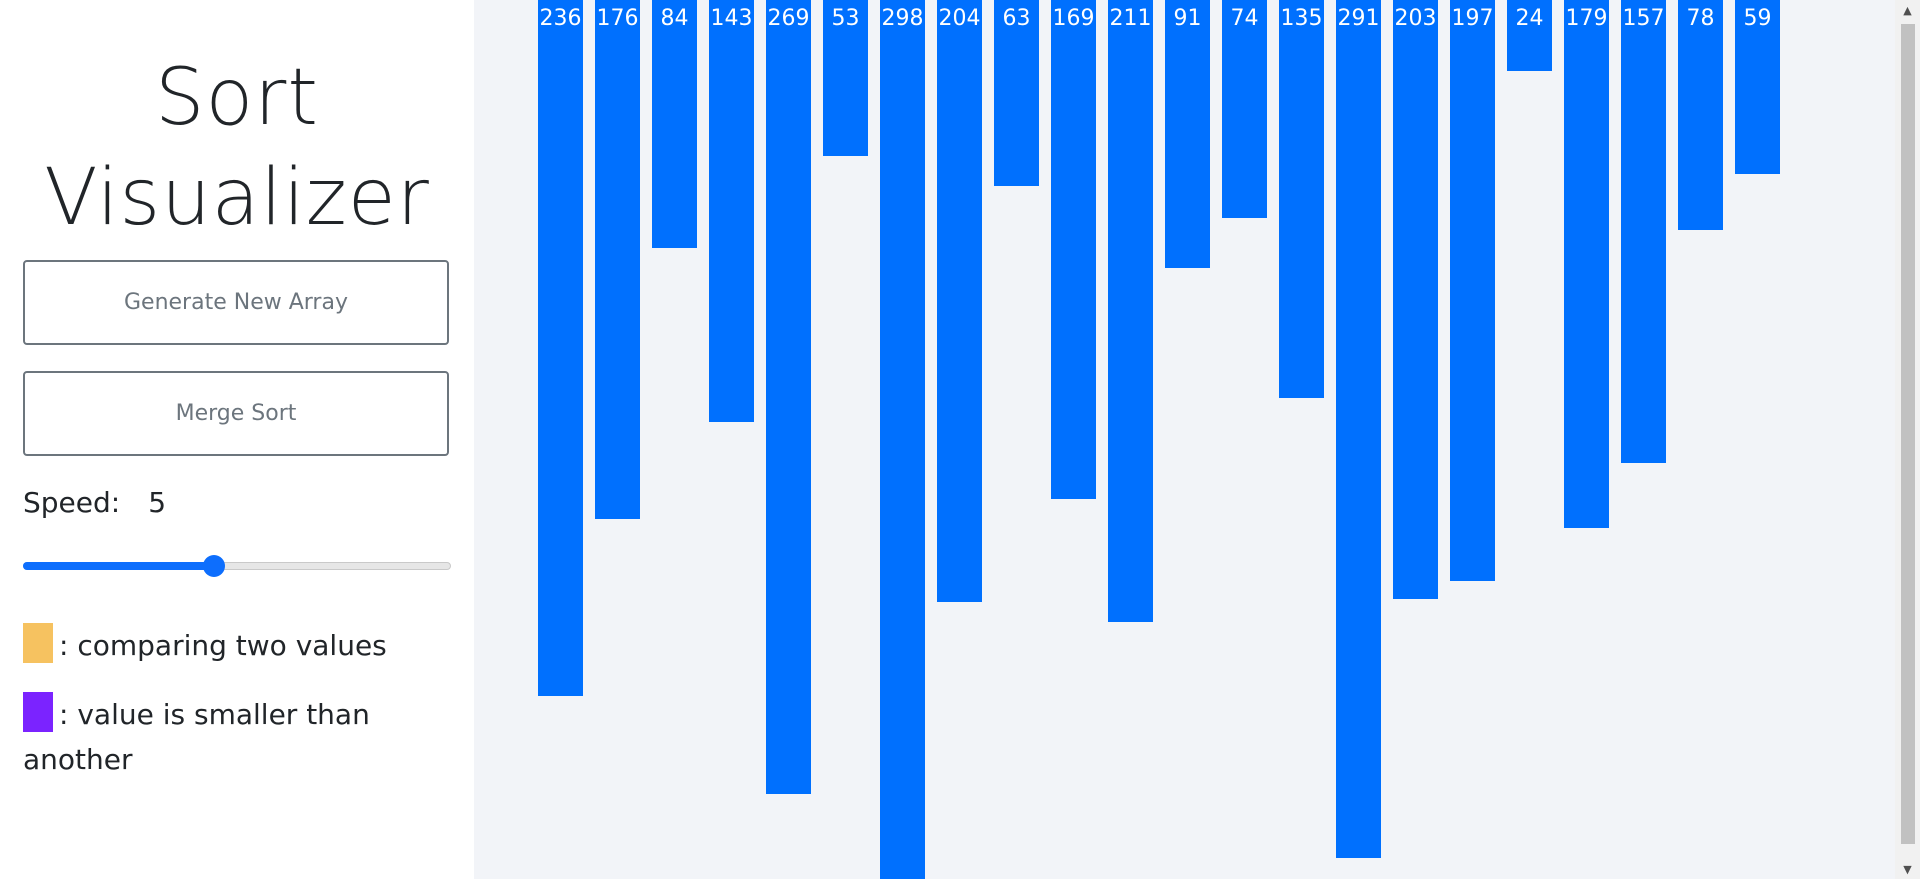  I want to click on bar-value-label: 269, so click(788, 18).